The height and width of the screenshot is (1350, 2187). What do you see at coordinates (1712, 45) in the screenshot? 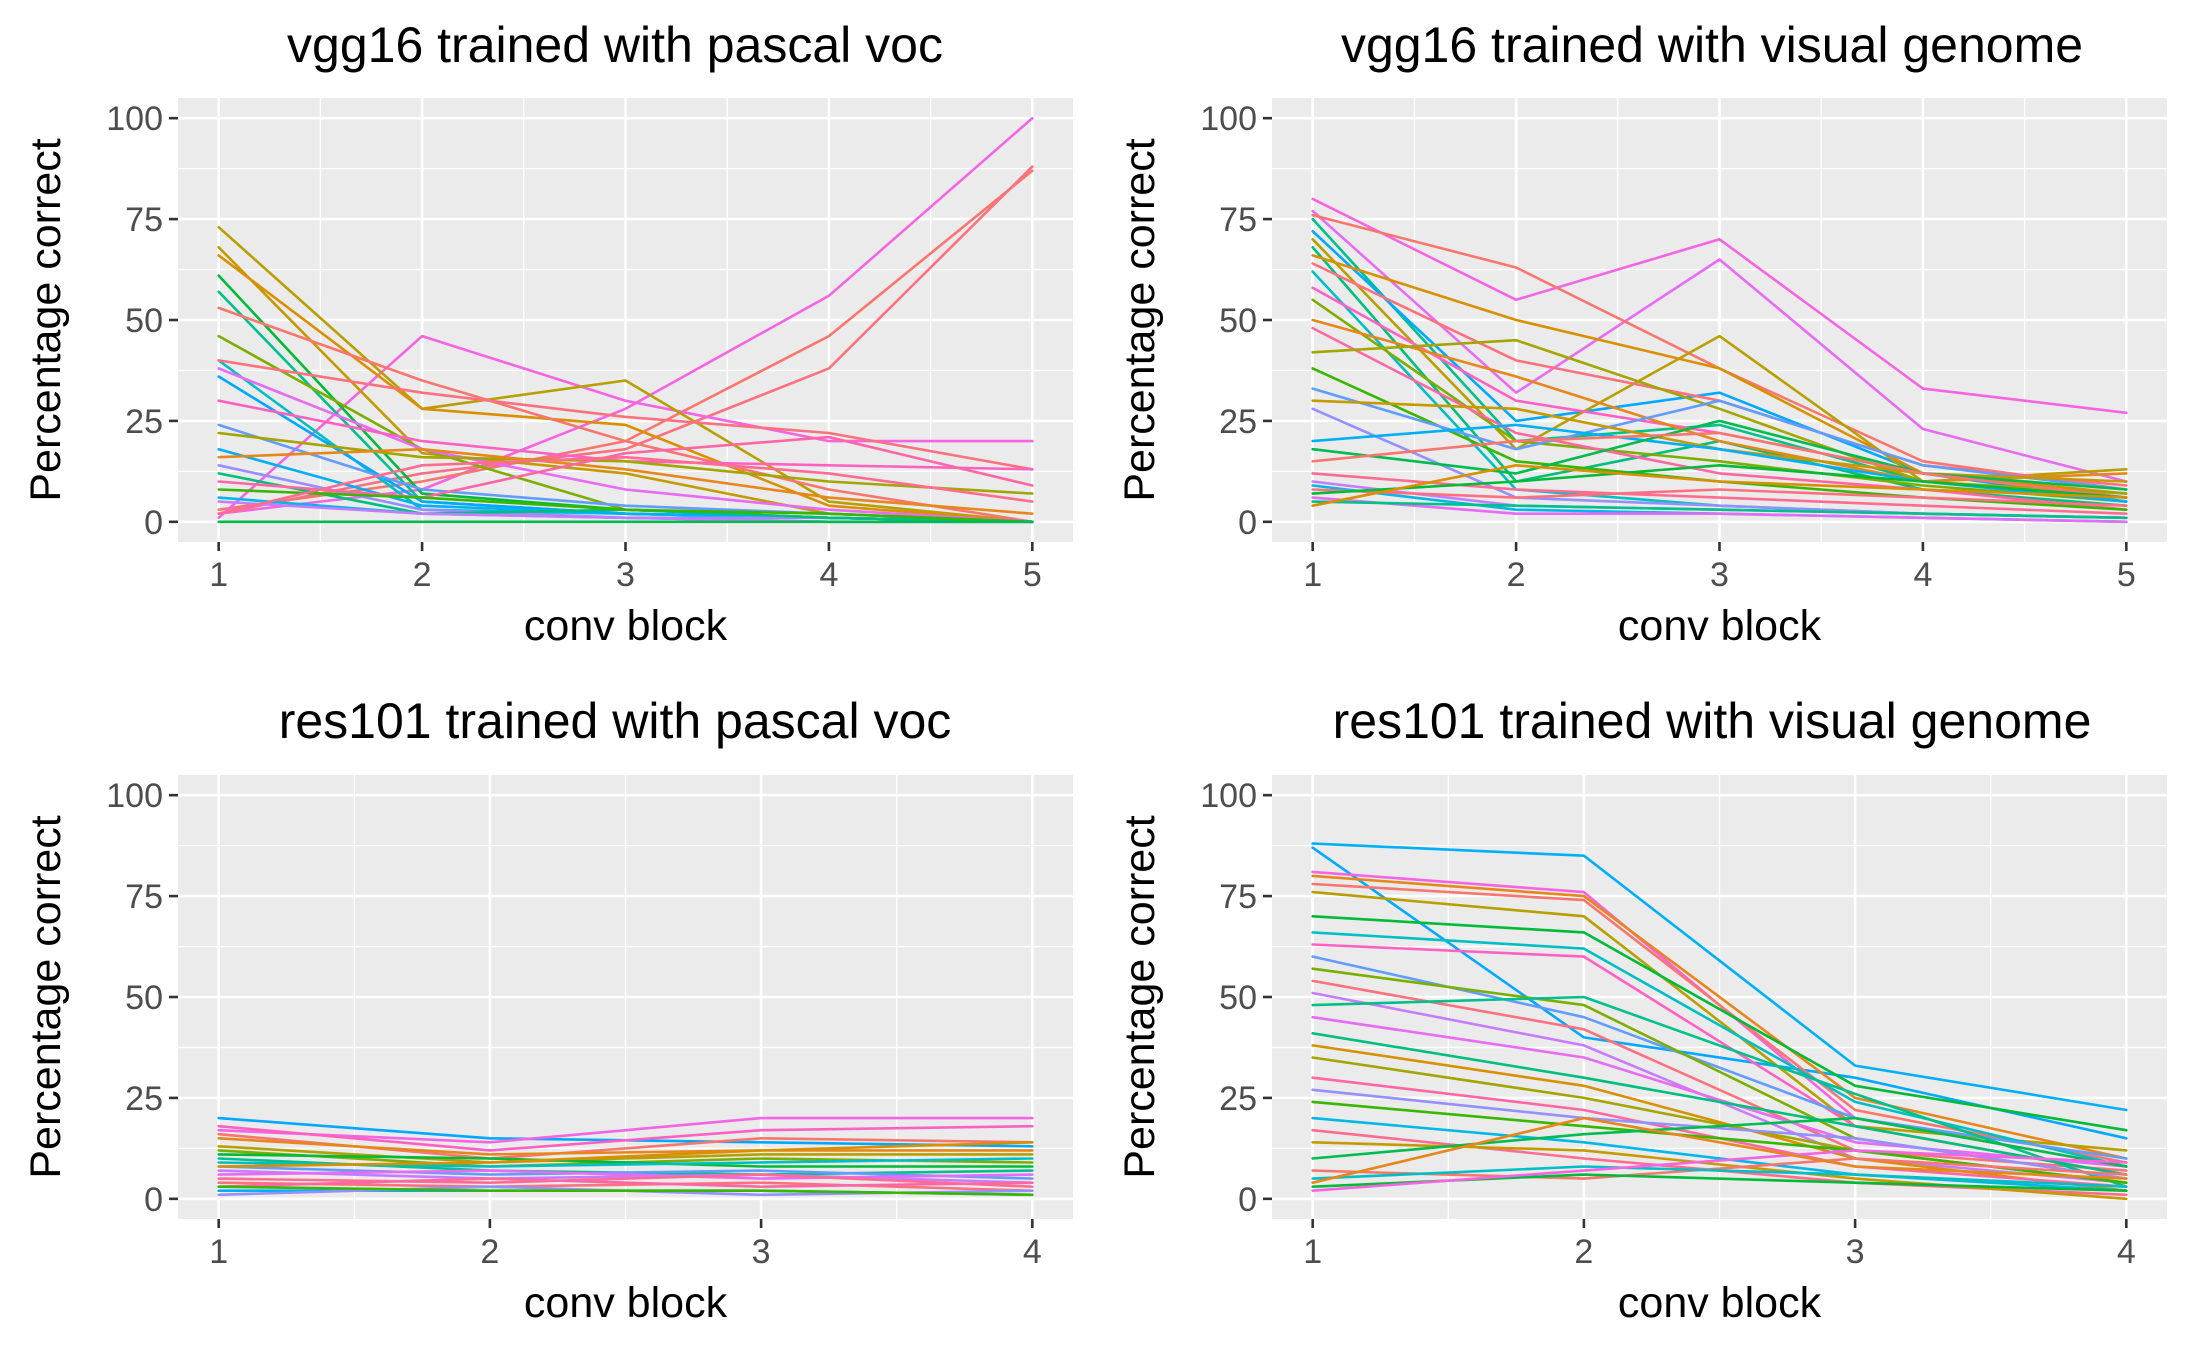
I see `panel-title: vgg16 trained with visual genome` at bounding box center [1712, 45].